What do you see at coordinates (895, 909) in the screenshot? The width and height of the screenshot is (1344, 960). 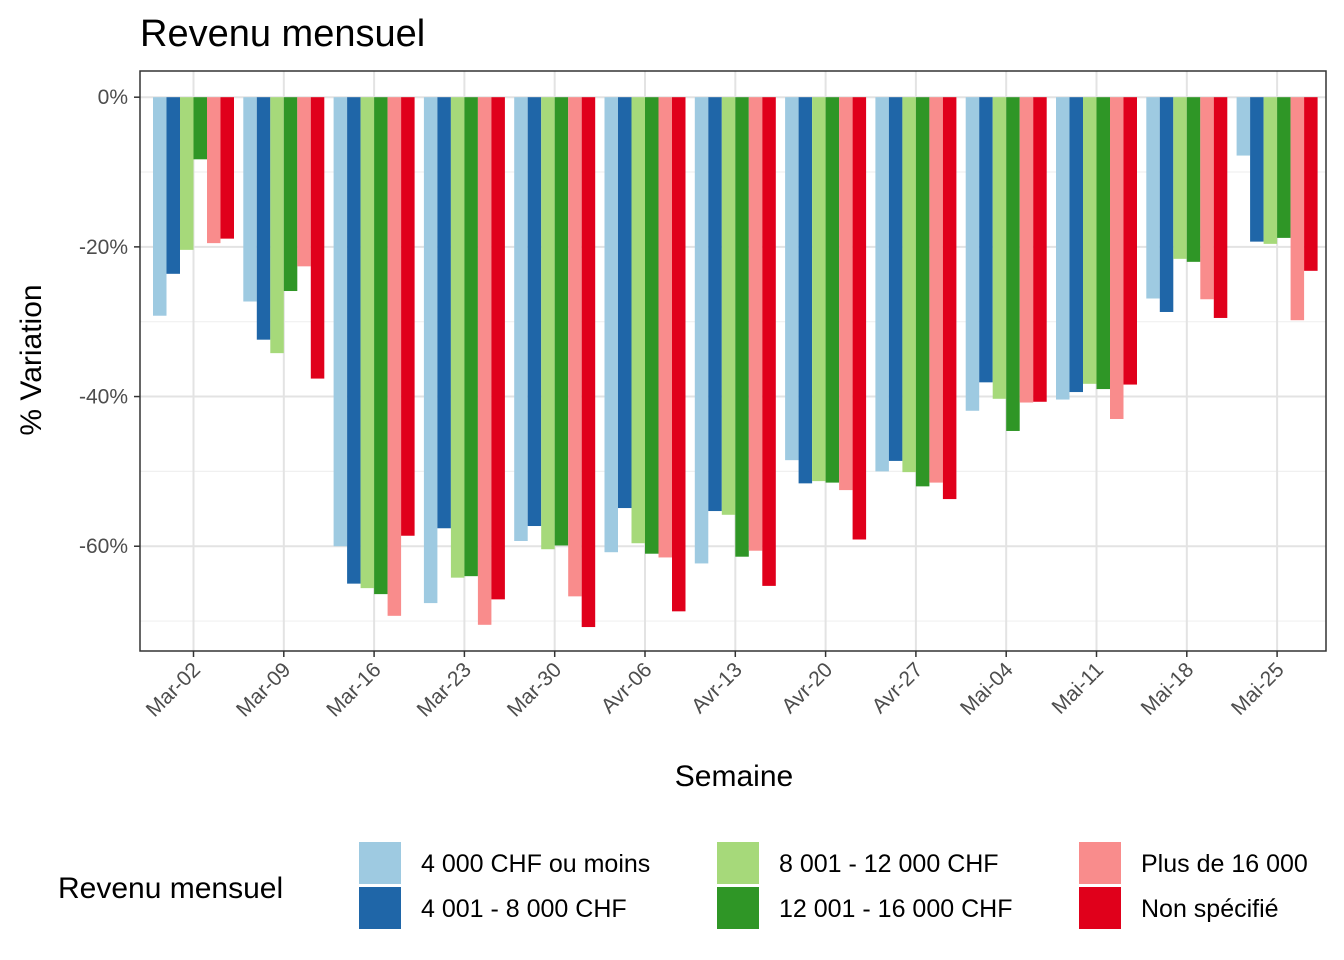 I see `legend-label: 12 001 - 16 000 CHF` at bounding box center [895, 909].